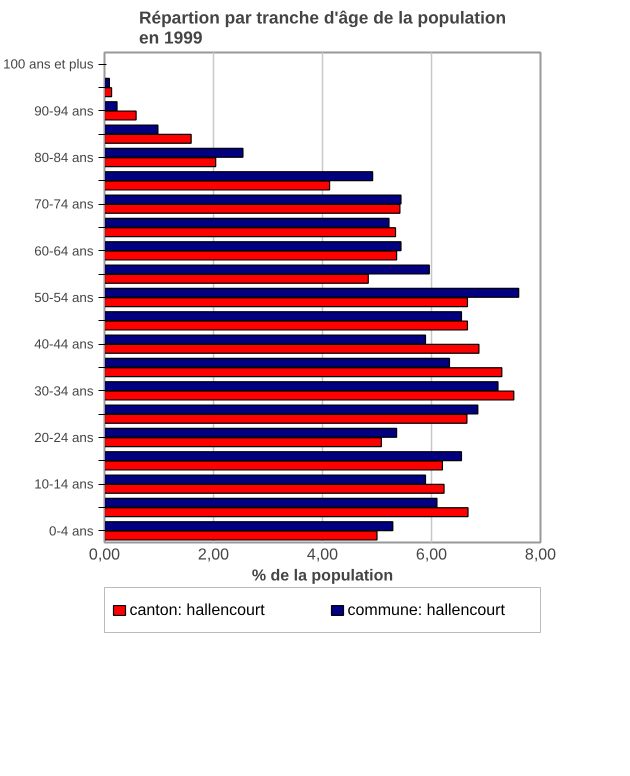  Describe the element at coordinates (427, 610) in the screenshot. I see `legend-label: commune: hallencourt` at that location.